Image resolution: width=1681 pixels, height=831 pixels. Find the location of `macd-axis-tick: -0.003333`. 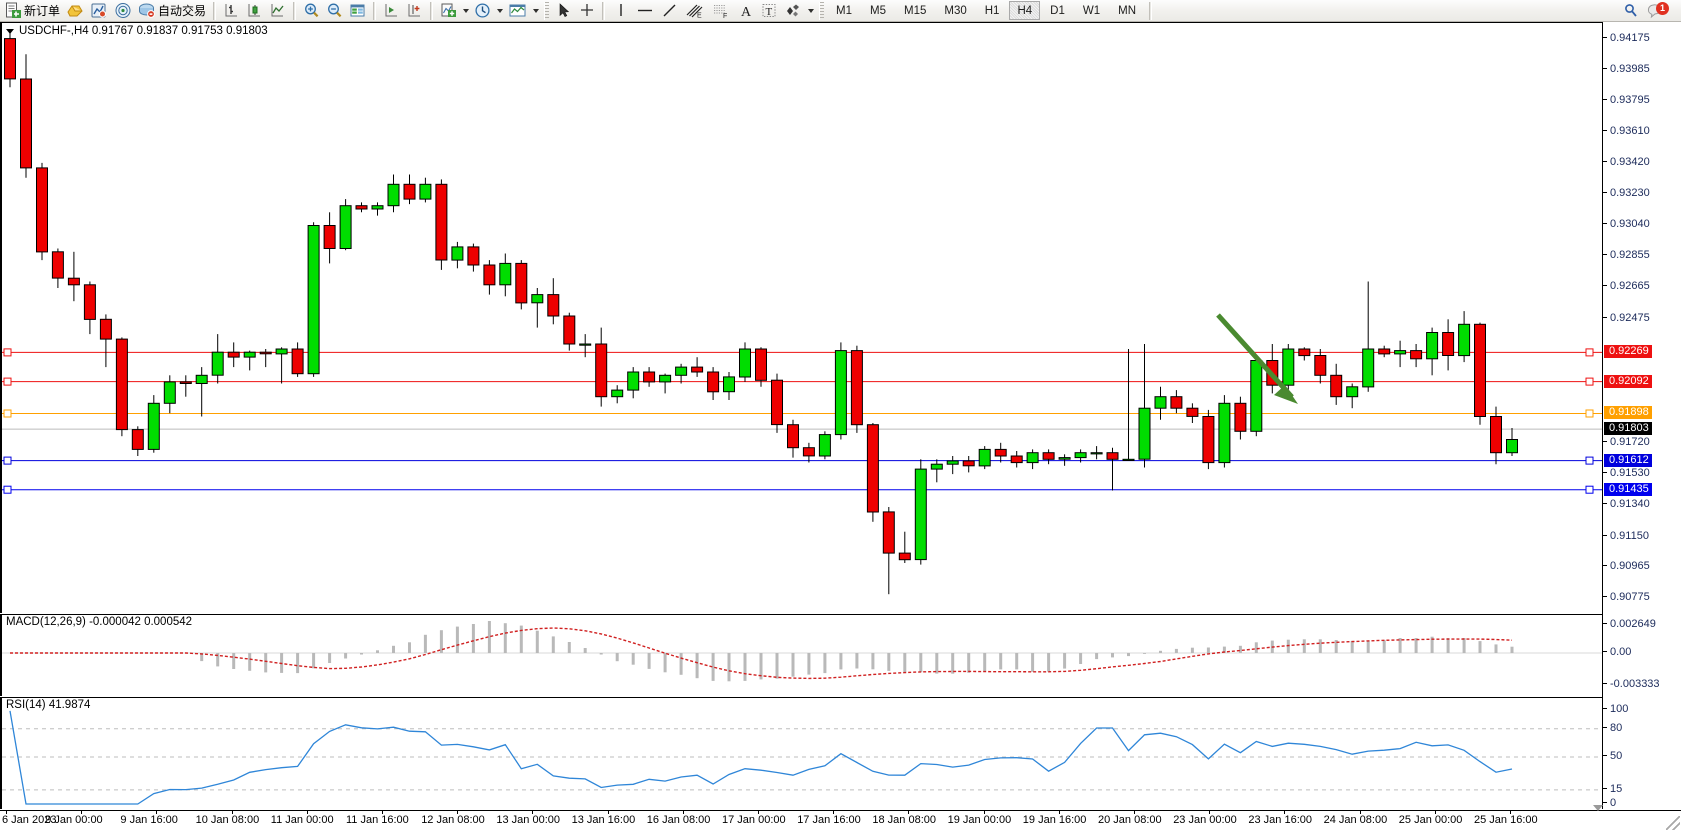

macd-axis-tick: -0.003333 is located at coordinates (1631, 684).